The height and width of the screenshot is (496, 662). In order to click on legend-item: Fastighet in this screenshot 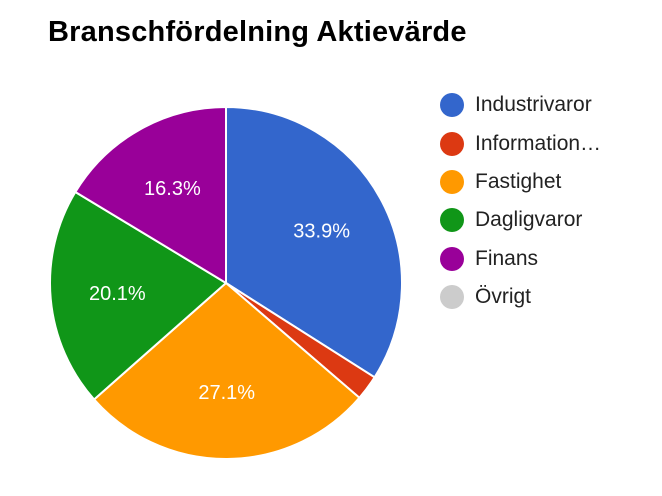, I will do `click(520, 182)`.